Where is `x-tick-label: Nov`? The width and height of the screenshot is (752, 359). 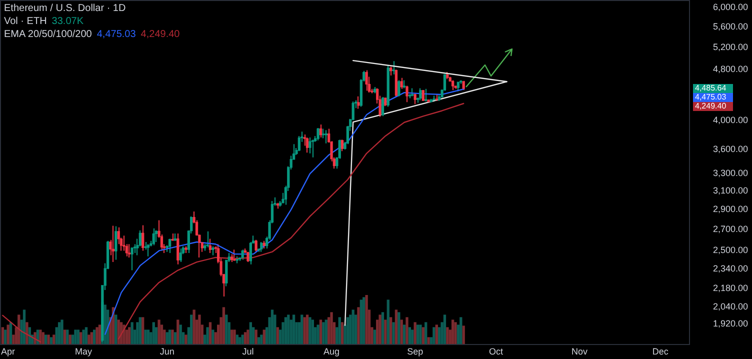 x-tick-label: Nov is located at coordinates (579, 351).